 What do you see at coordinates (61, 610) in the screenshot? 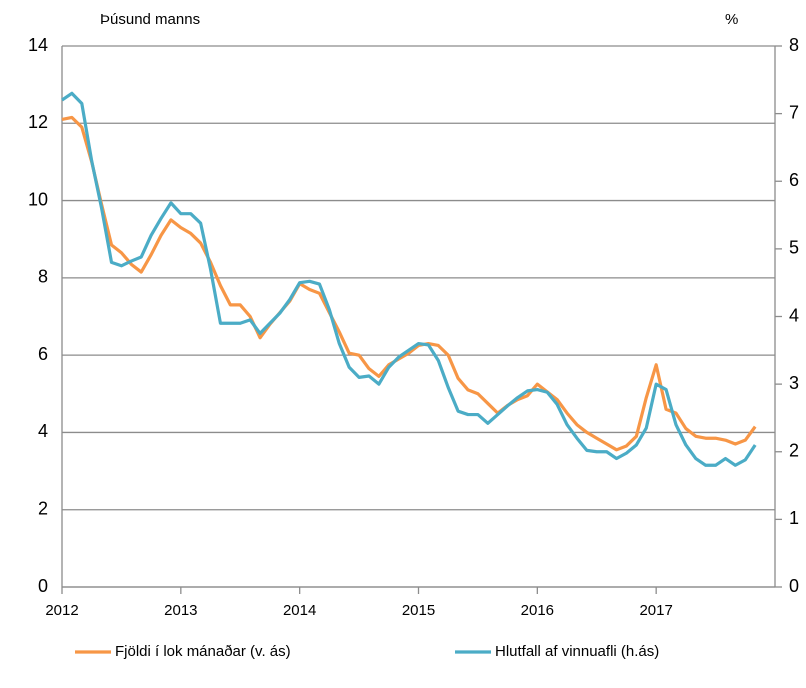
I see `x-tick-label: 2012` at bounding box center [61, 610].